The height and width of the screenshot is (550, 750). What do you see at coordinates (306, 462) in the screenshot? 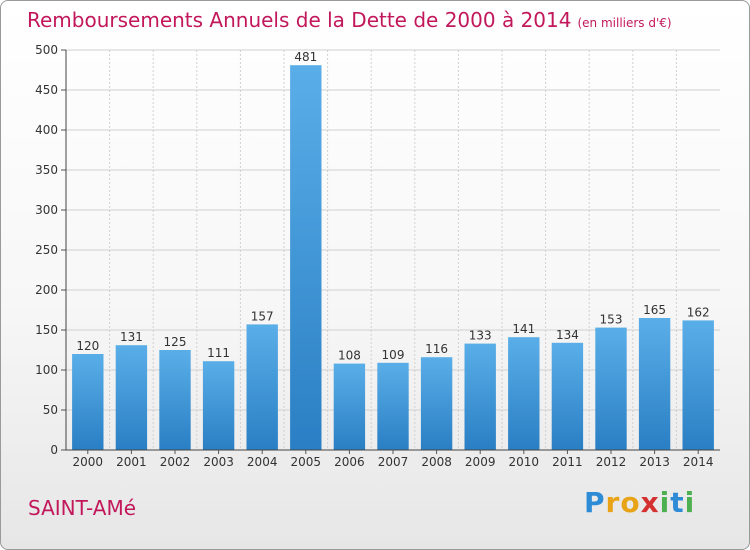
I see `x-tick-label-2005: 2005` at bounding box center [306, 462].